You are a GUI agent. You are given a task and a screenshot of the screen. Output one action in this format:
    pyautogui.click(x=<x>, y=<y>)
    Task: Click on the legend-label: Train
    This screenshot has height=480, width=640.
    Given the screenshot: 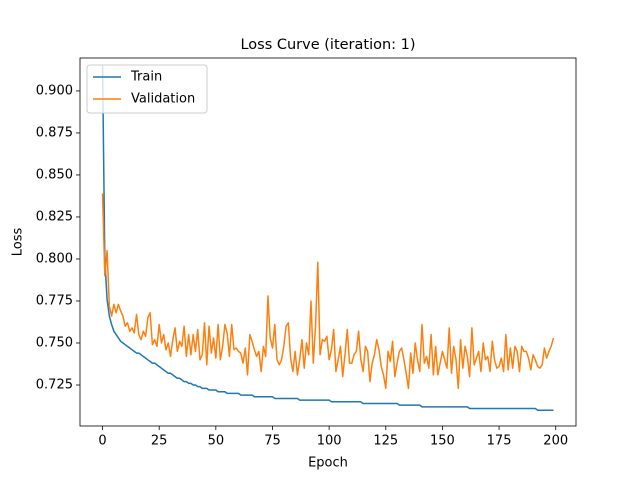 What is the action you would take?
    pyautogui.click(x=146, y=77)
    